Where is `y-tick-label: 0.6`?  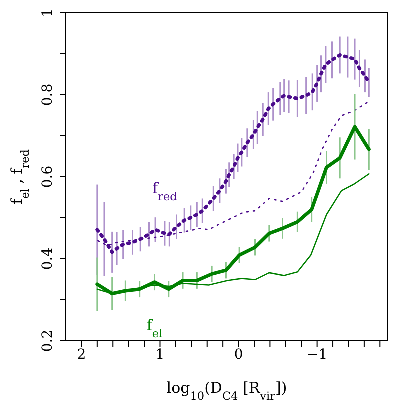 y-tick-label: 0.6 is located at coordinates (48, 177).